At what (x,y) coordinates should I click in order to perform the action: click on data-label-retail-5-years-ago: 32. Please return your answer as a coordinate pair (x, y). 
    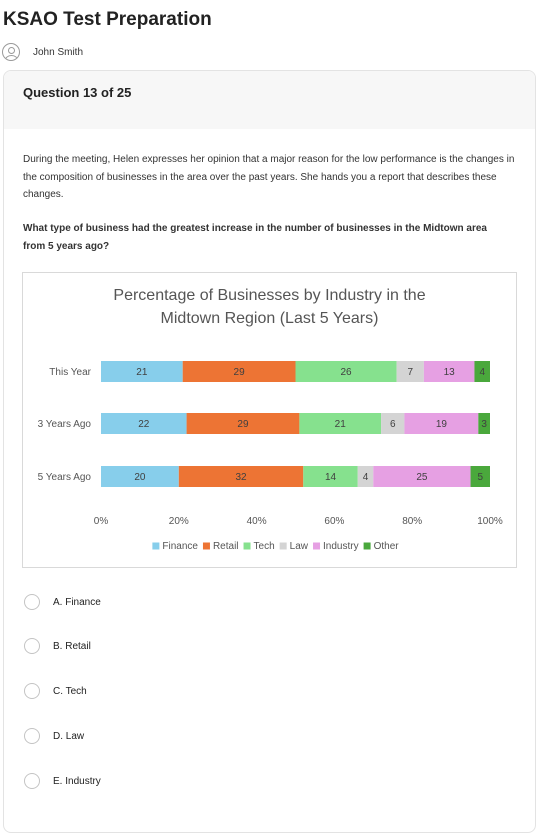
    Looking at the image, I should click on (241, 477).